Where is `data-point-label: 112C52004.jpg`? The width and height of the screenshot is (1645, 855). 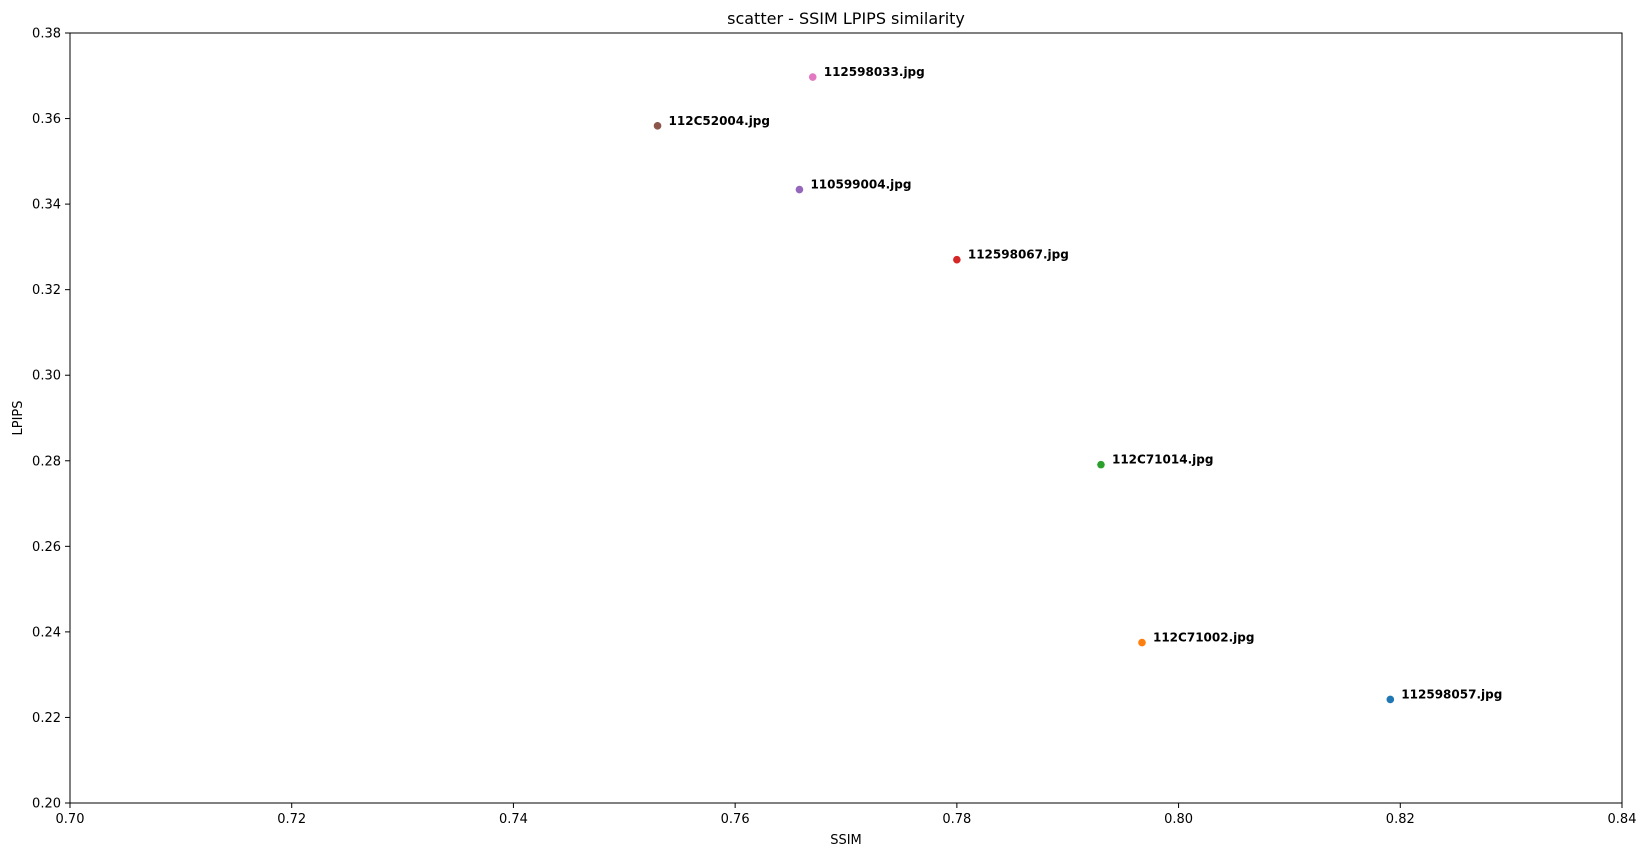
data-point-label: 112C52004.jpg is located at coordinates (719, 121).